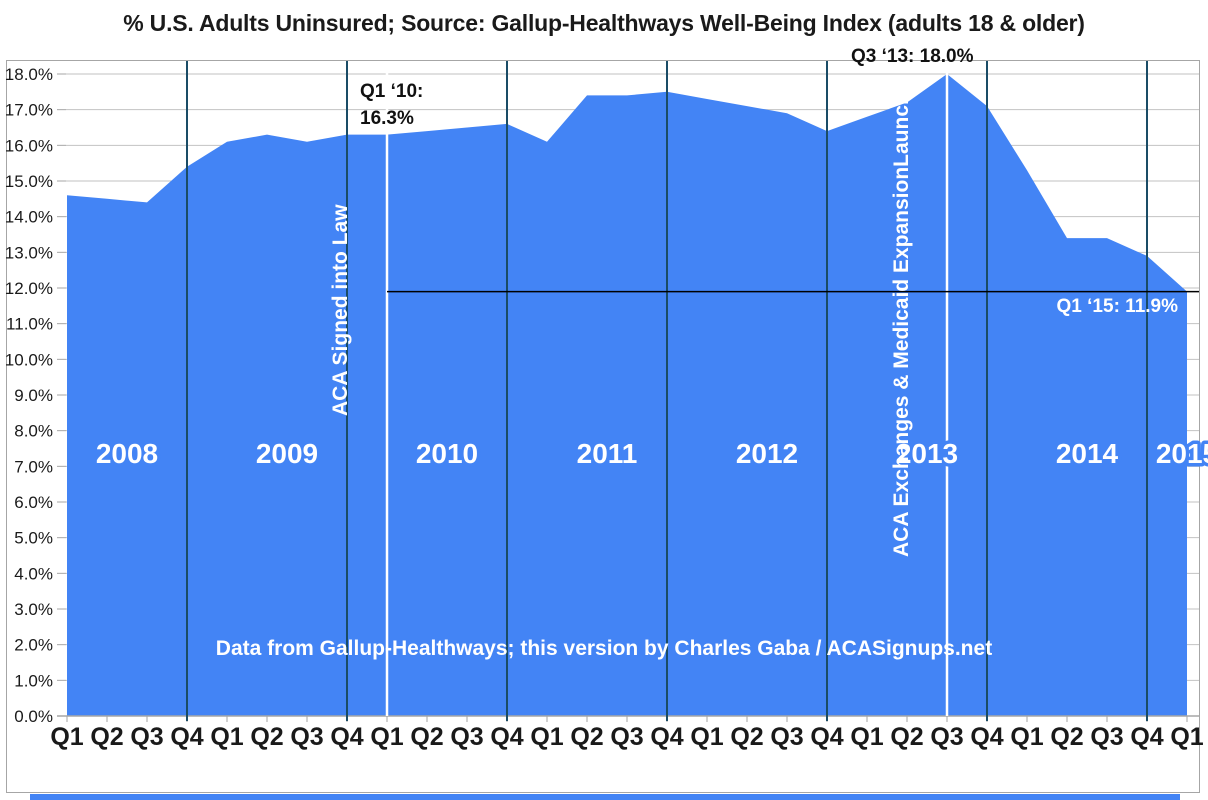 The image size is (1208, 800). What do you see at coordinates (29, 252) in the screenshot?
I see `y-tick-label: 13.0%` at bounding box center [29, 252].